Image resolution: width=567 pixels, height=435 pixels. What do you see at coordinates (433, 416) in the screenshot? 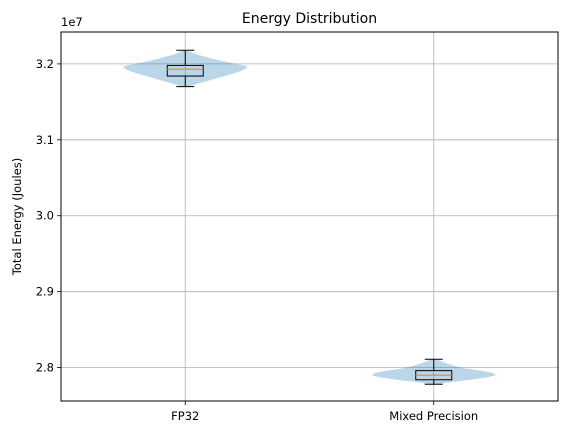
I see `x-tick-label: Mixed Precision` at bounding box center [433, 416].